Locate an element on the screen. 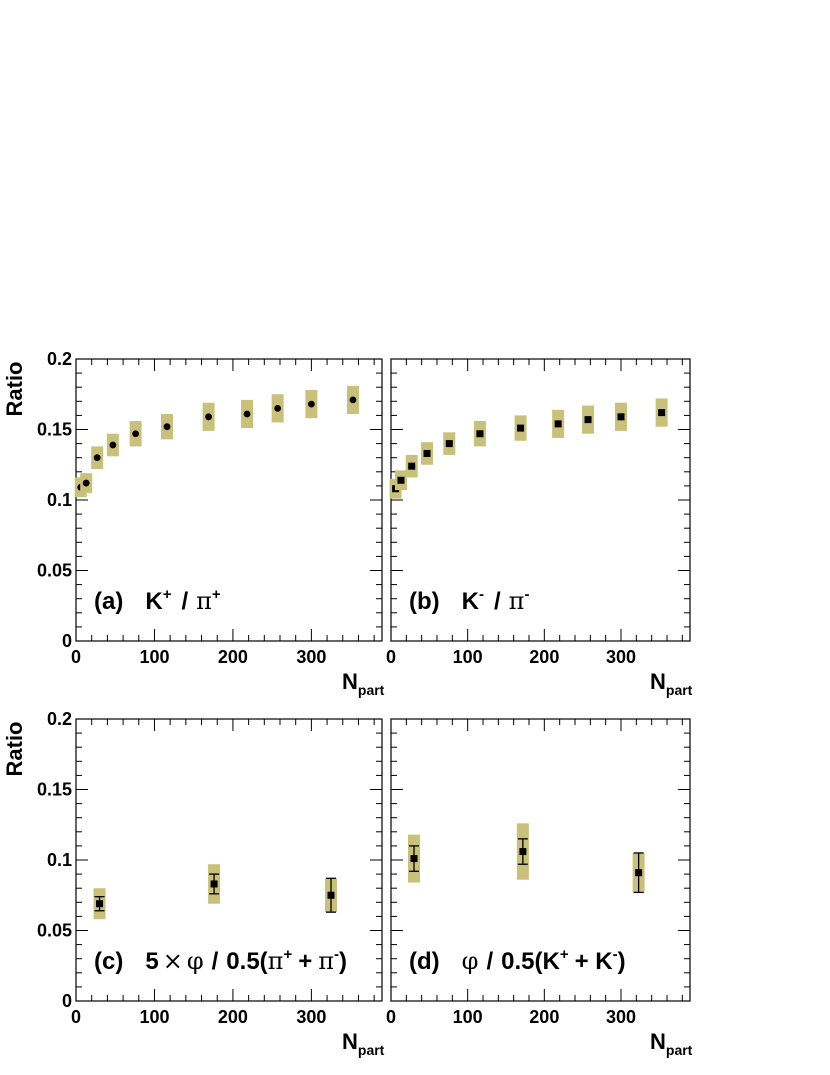  label-part: K is located at coordinates (154, 601).